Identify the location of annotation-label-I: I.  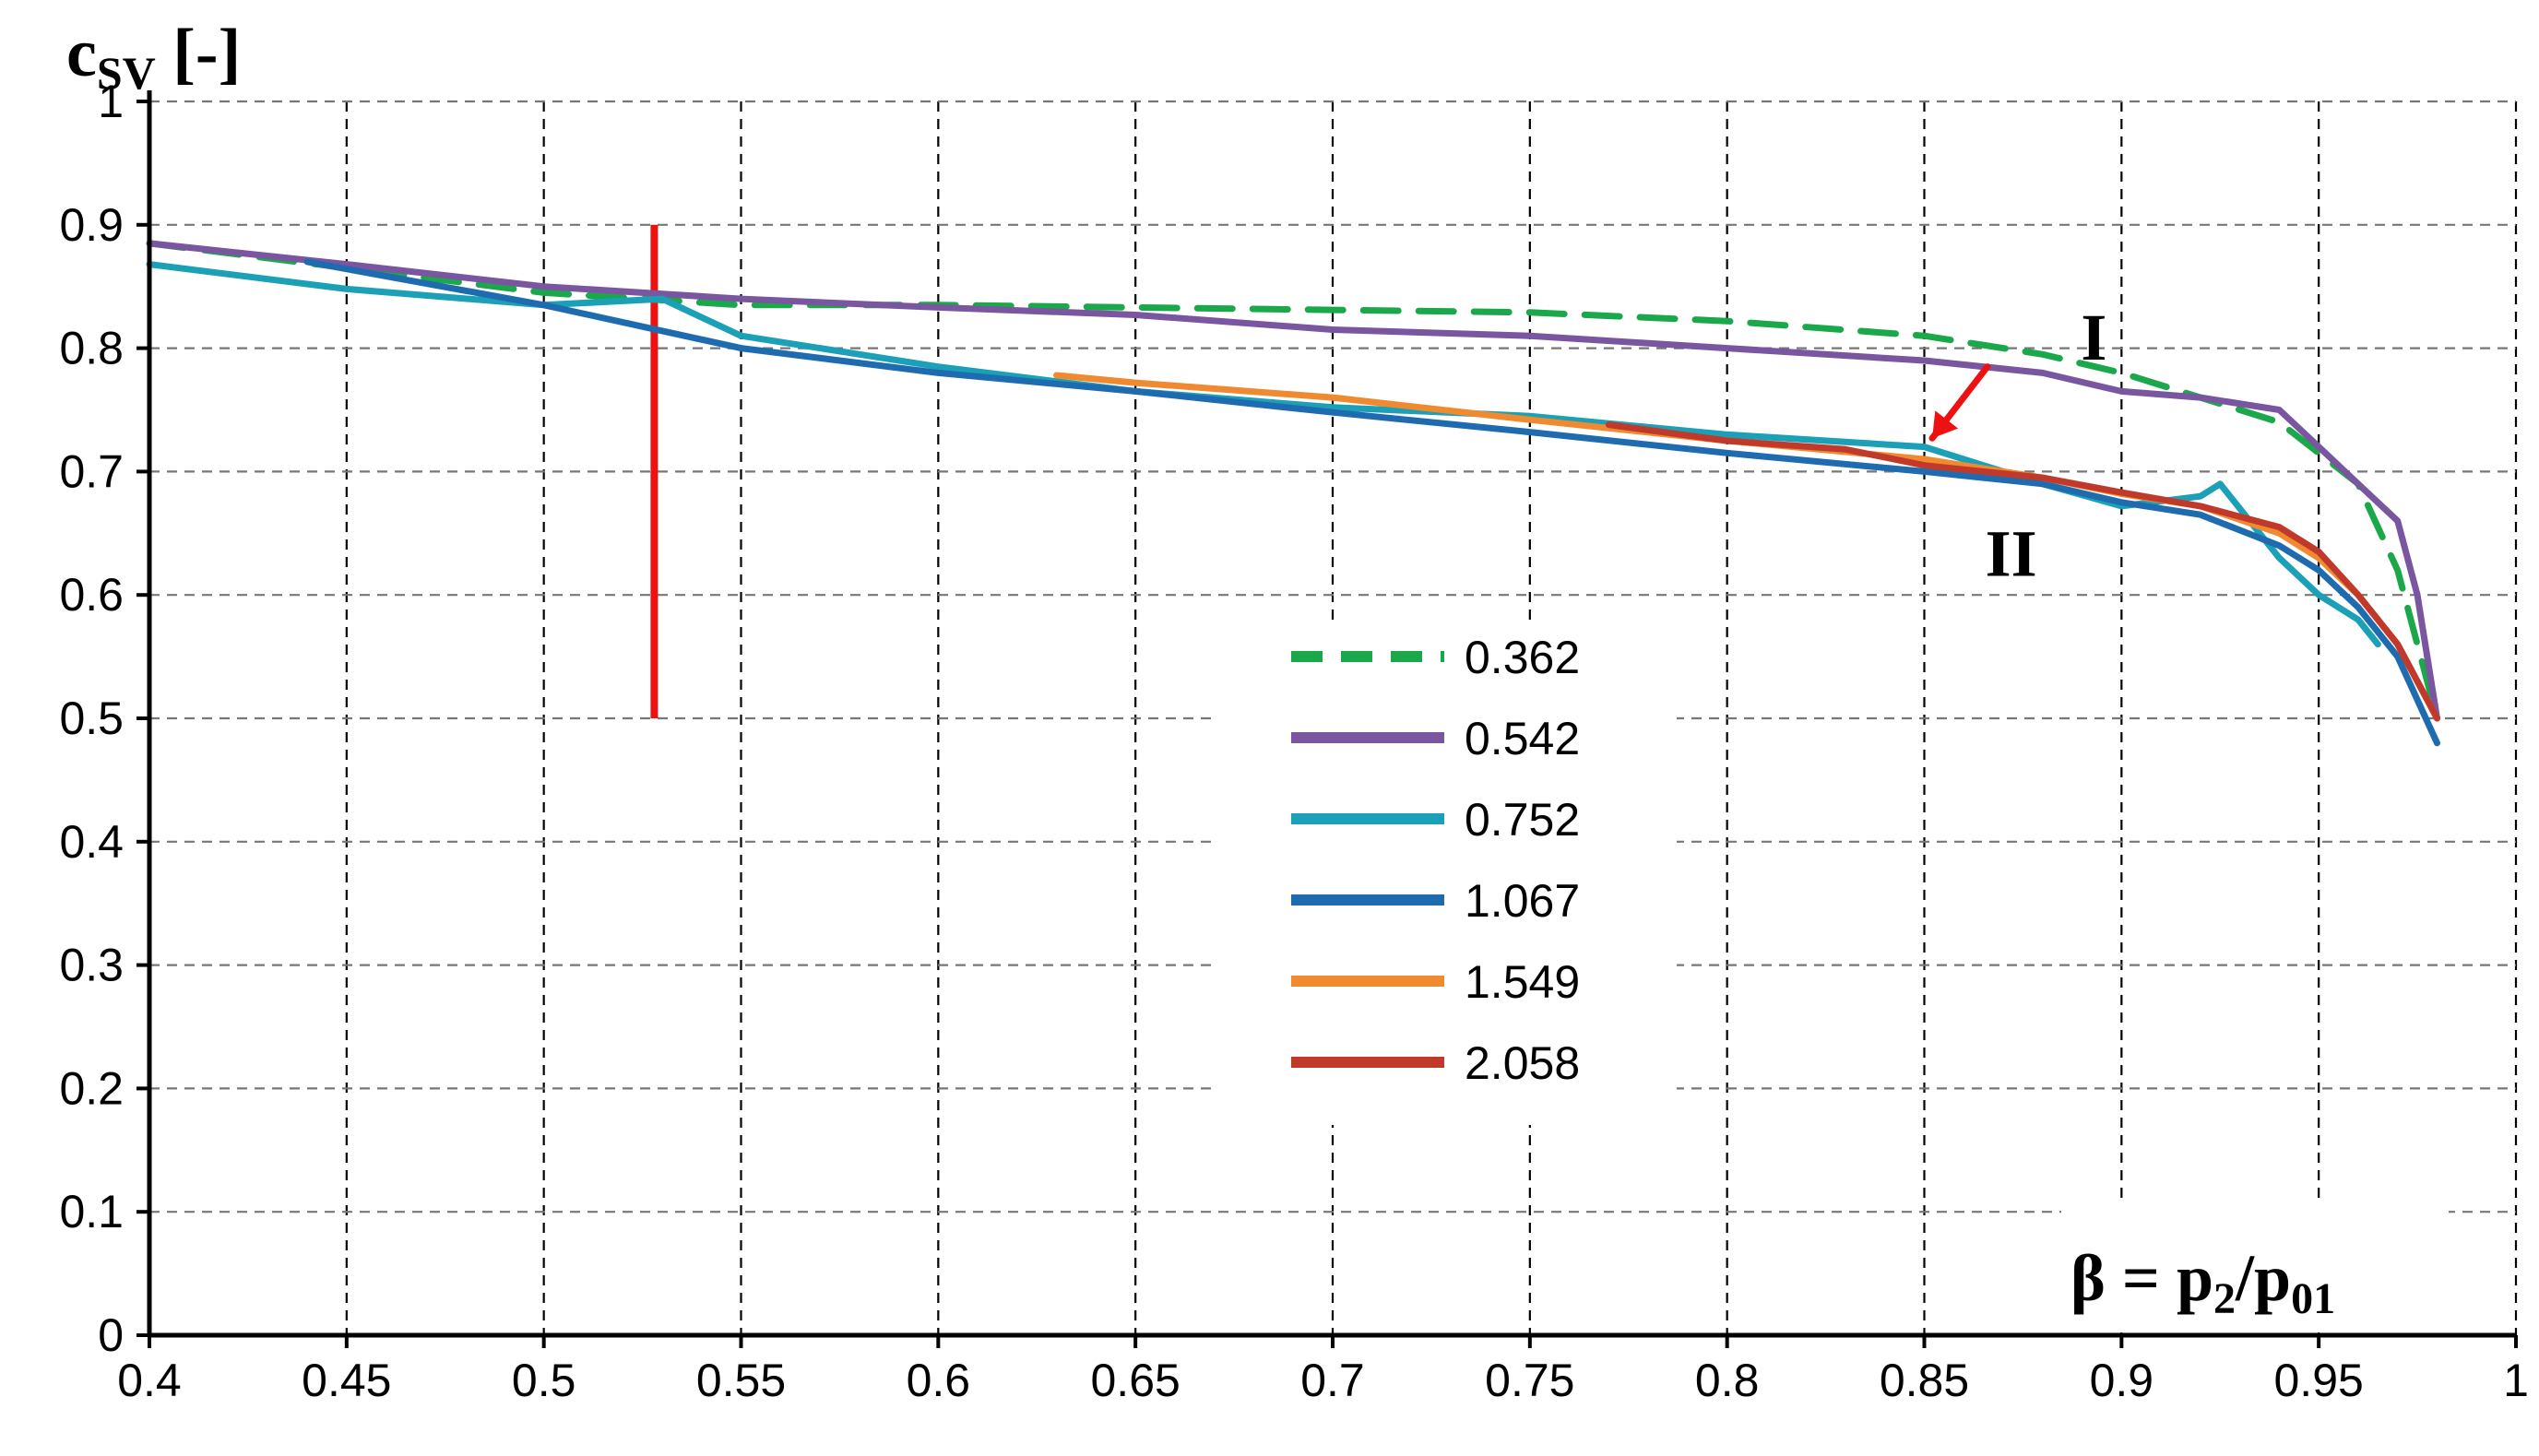
(2093, 337).